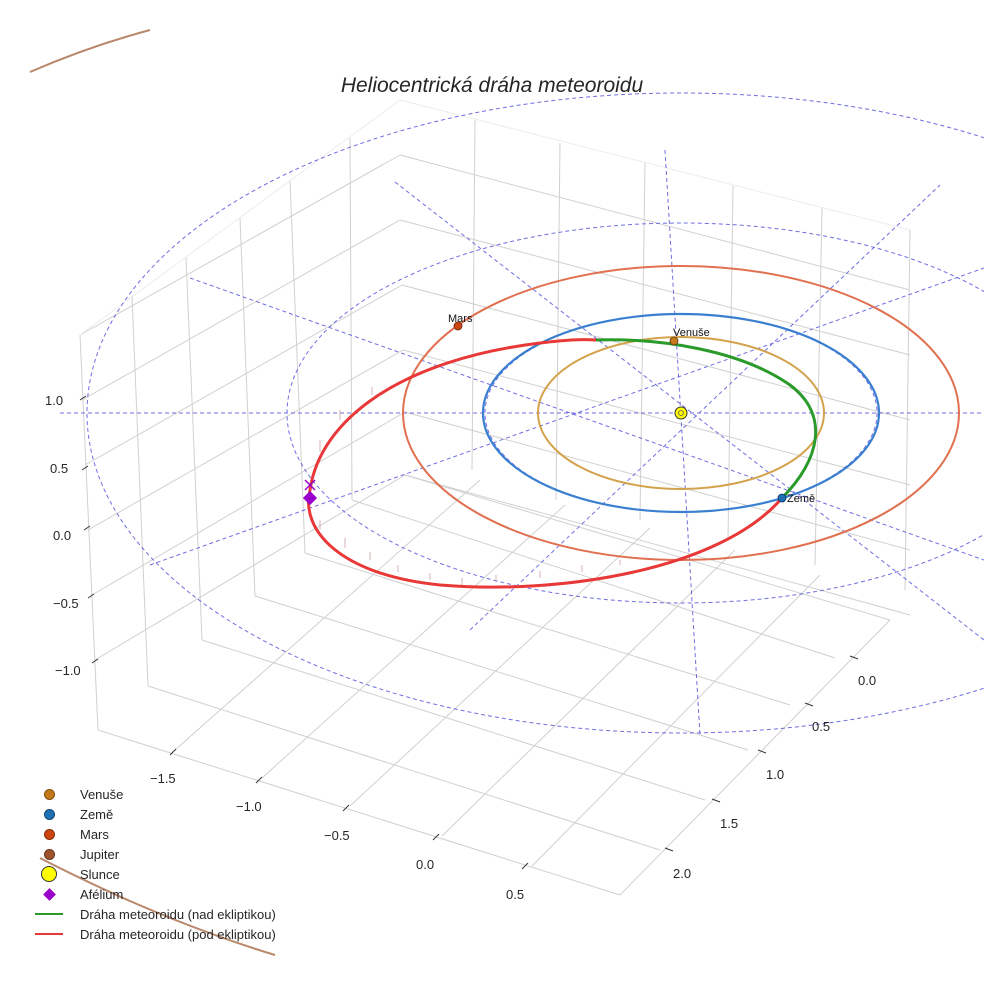 This screenshot has height=984, width=984. I want to click on legend-label: Dráha meteoroidu (pod ekliptikou), so click(178, 934).